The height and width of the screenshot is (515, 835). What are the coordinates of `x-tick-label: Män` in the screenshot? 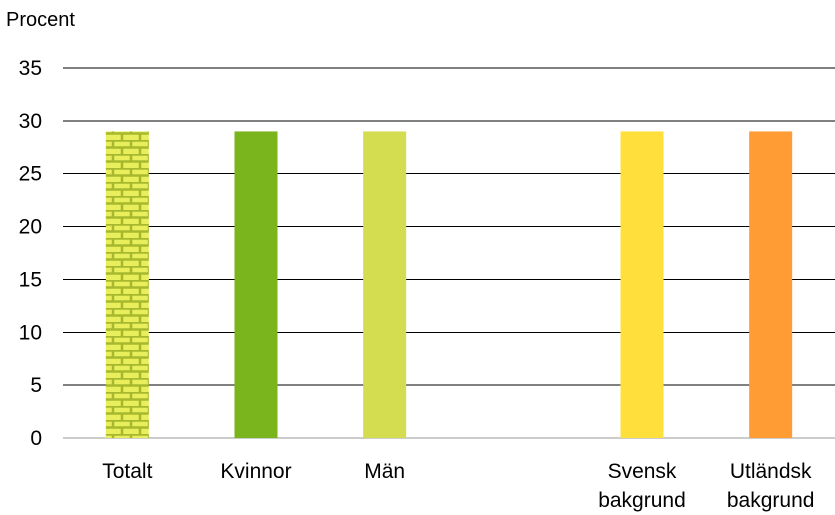 It's located at (384, 471).